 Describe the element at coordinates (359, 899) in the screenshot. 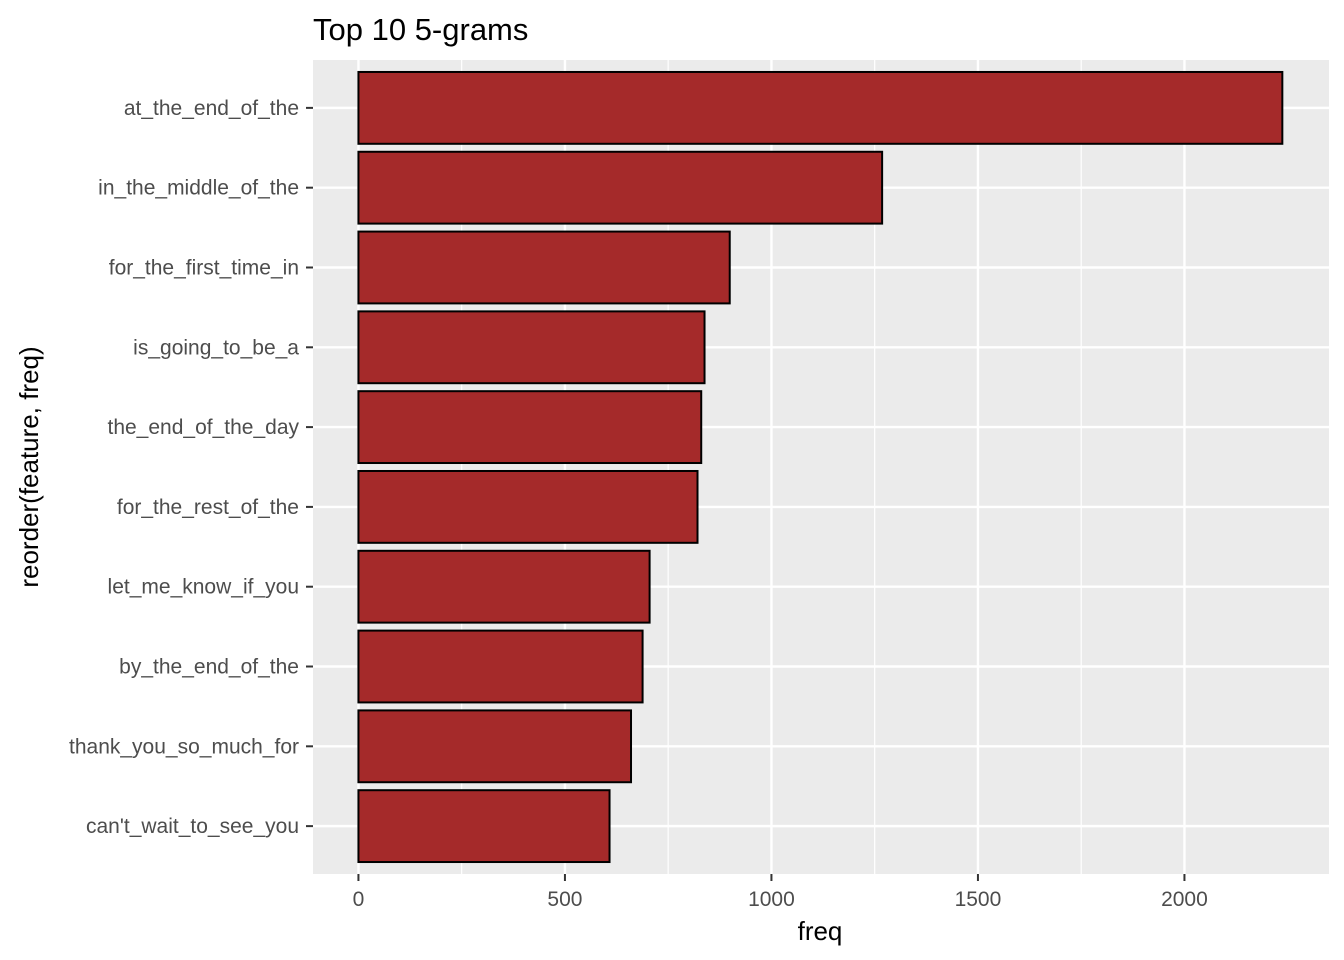

I see `x-tick-label: 0` at that location.